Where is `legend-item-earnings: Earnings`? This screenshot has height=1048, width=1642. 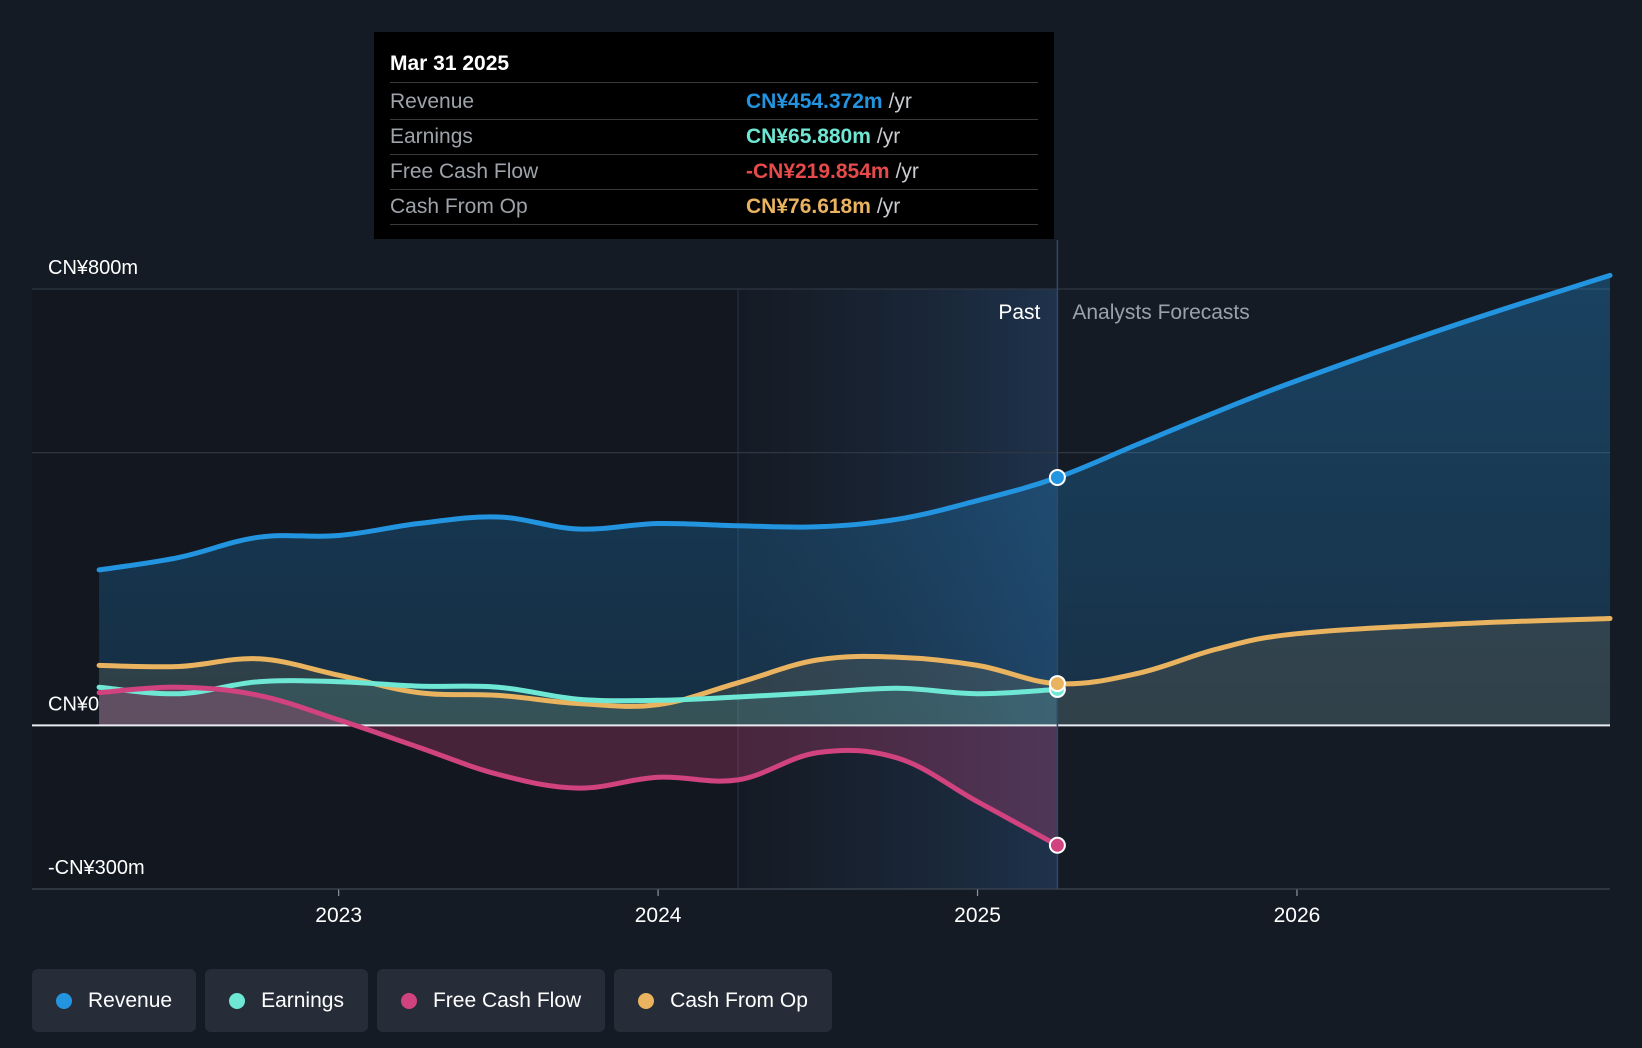
legend-item-earnings: Earnings is located at coordinates (286, 1000).